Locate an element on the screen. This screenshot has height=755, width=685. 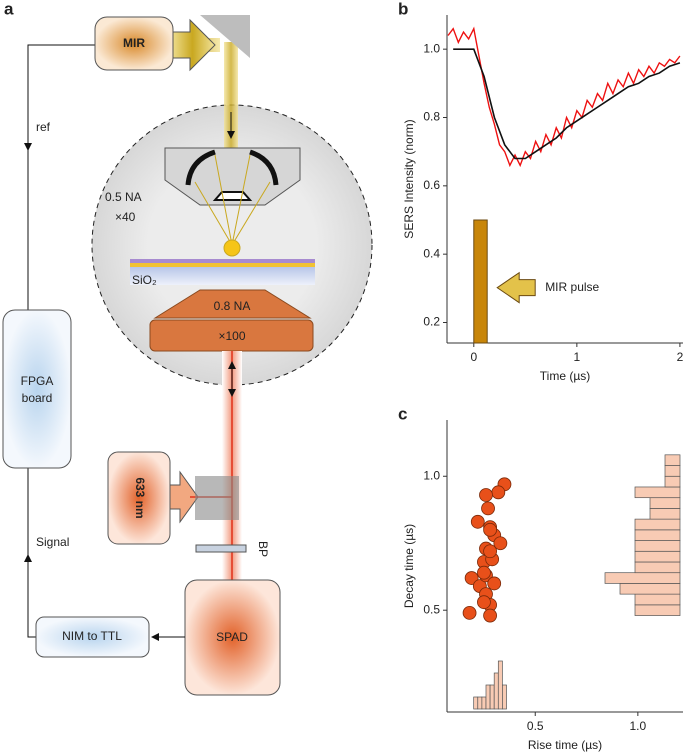
label: ×40 is located at coordinates (125, 217).